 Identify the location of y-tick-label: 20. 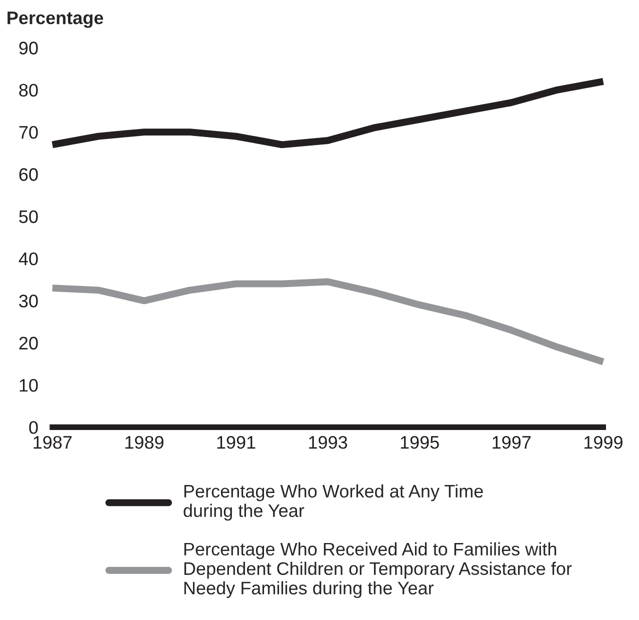
(28, 343).